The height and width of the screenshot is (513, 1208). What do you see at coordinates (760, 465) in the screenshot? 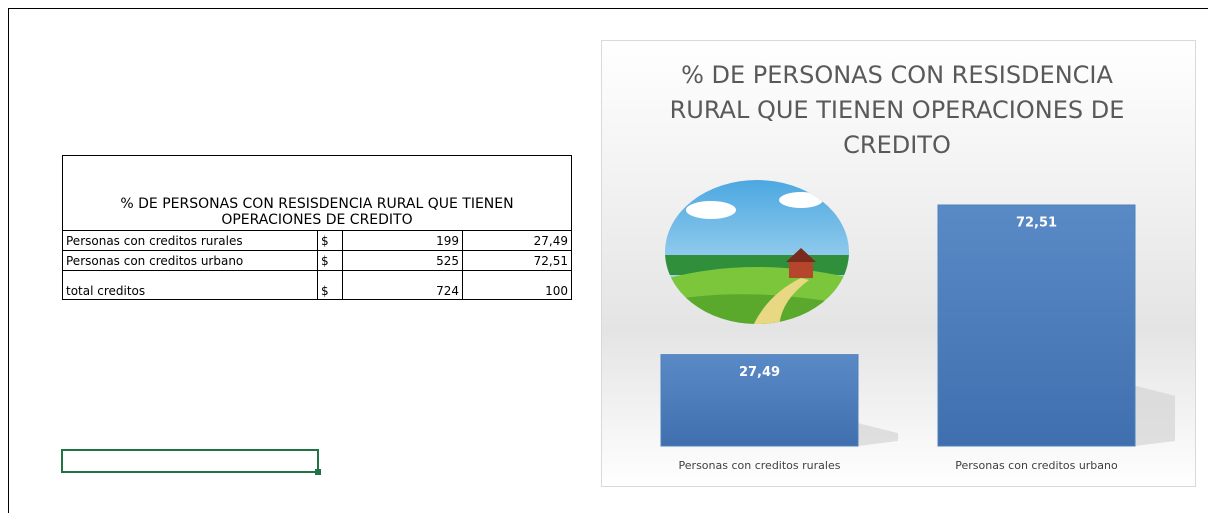
I see `x-tick-label: Personas con creditos rurales` at bounding box center [760, 465].